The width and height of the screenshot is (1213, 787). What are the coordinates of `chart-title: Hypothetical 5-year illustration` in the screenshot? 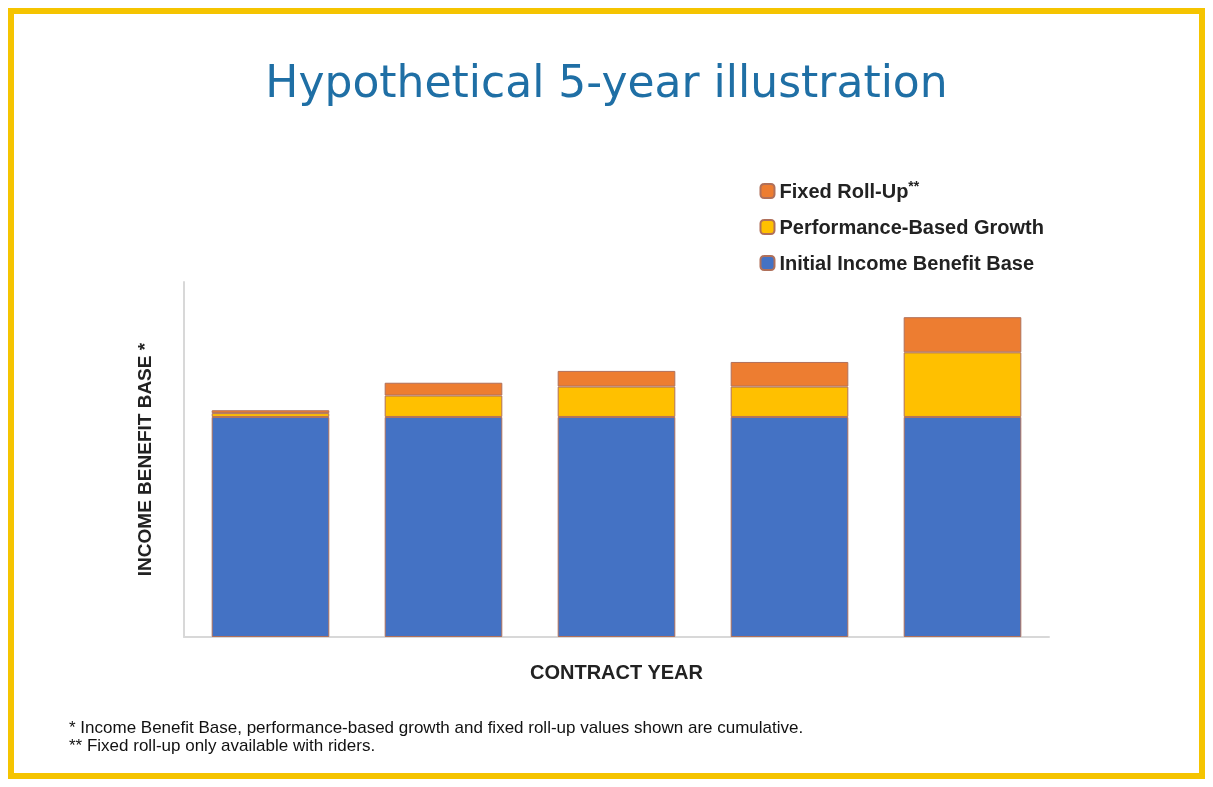 It's located at (606, 81).